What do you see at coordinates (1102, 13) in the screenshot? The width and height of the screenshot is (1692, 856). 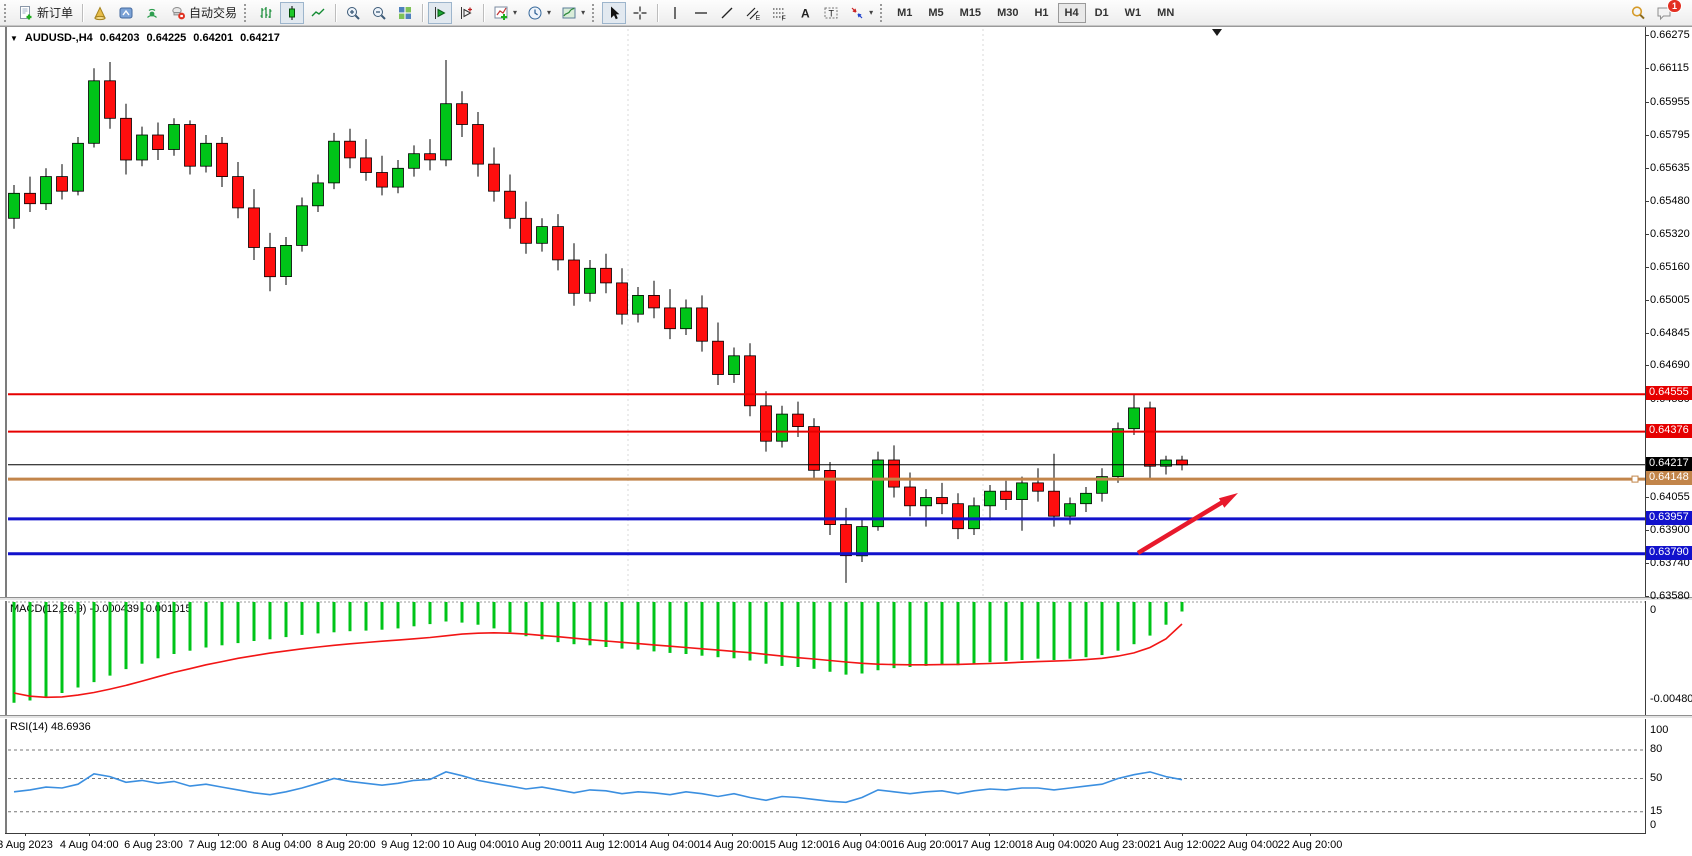 I see `timeframe-button-D1: D1` at bounding box center [1102, 13].